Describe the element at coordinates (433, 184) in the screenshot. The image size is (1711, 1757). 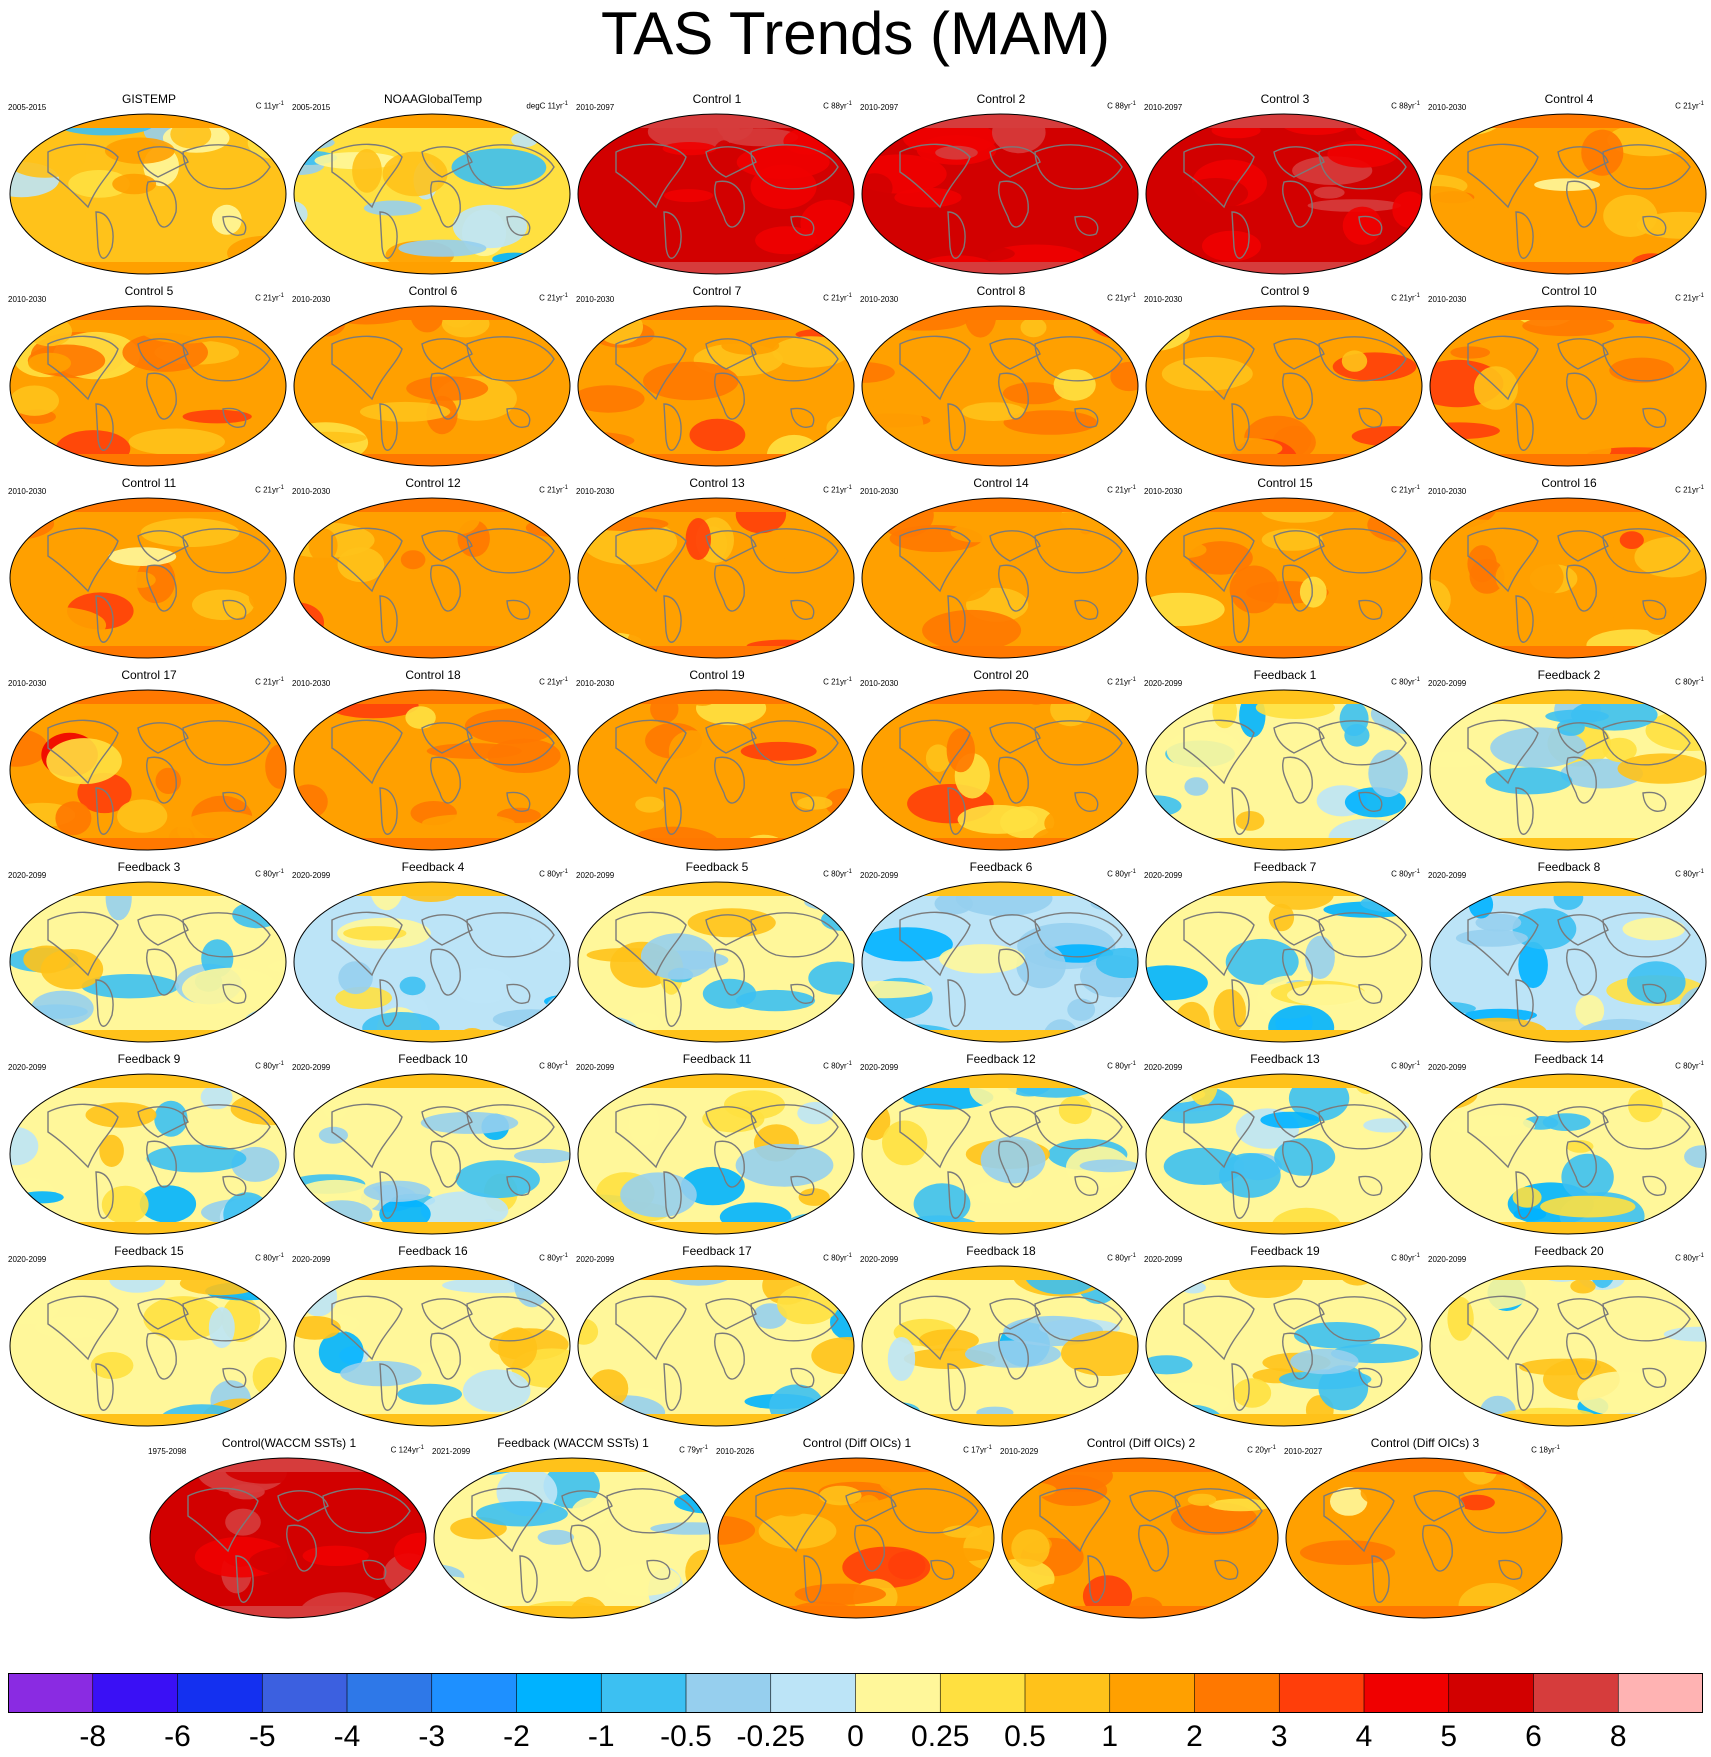
I see `map-panel: NOAAGlobalTemp 2005-2015 degC 11yr-1` at that location.